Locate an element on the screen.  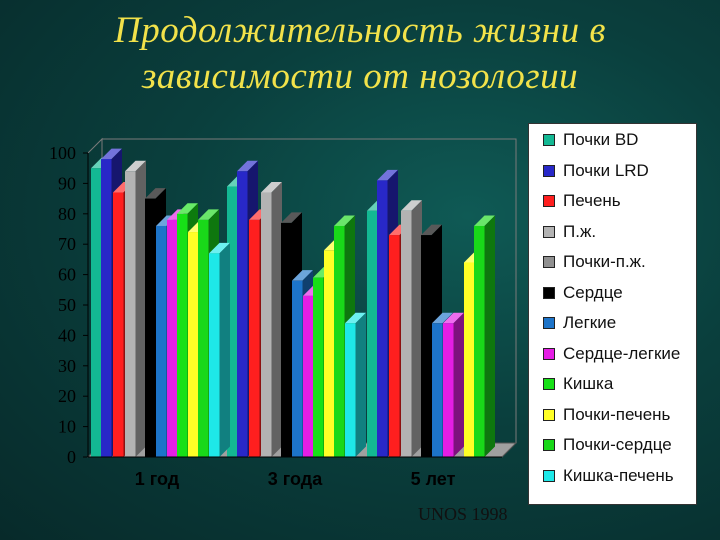
legend-item: Почки LRD is located at coordinates (596, 171).